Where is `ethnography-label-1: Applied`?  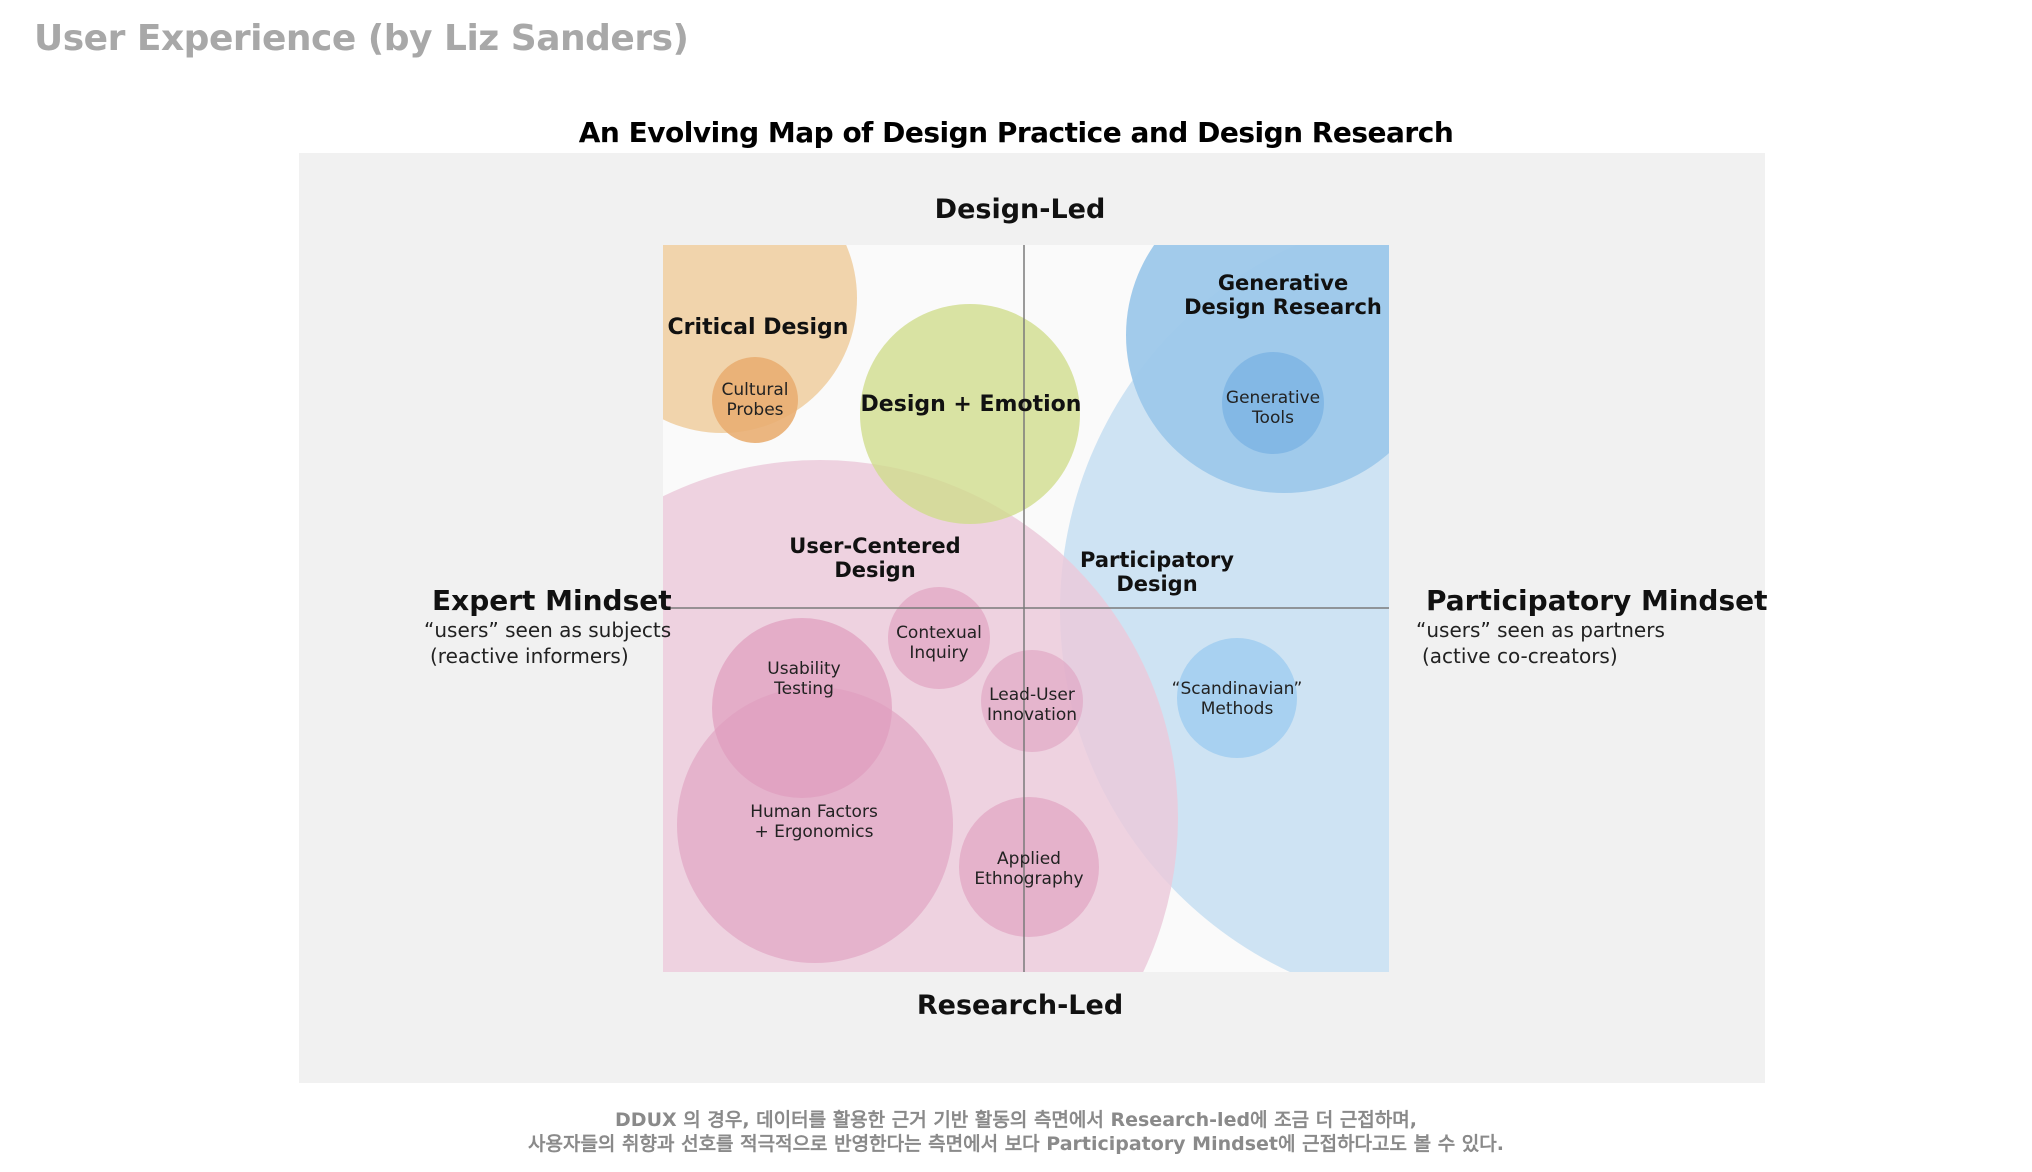
ethnography-label-1: Applied is located at coordinates (1029, 859).